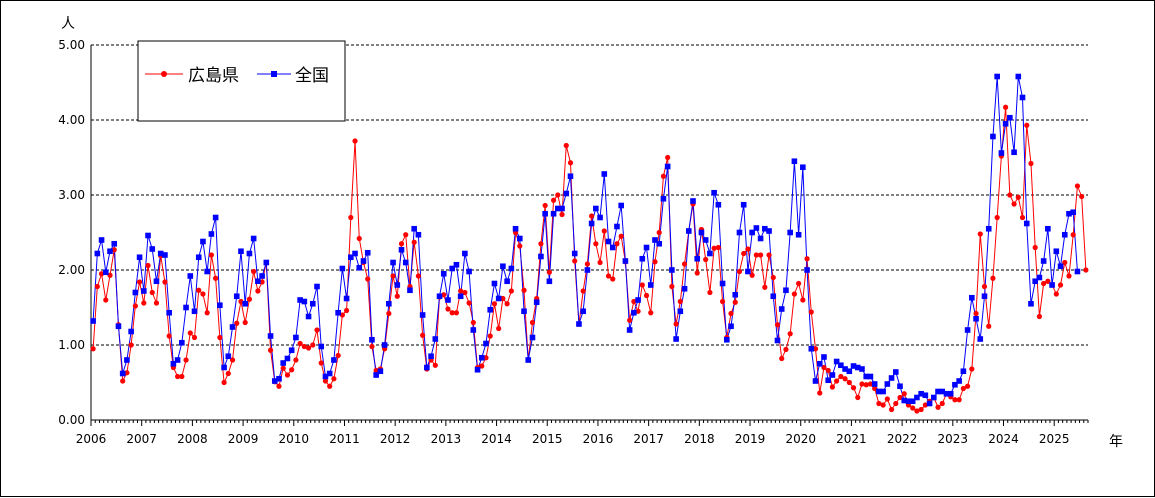 The image size is (1155, 498). Describe the element at coordinates (446, 439) in the screenshot. I see `x-tick-label: 2013` at that location.